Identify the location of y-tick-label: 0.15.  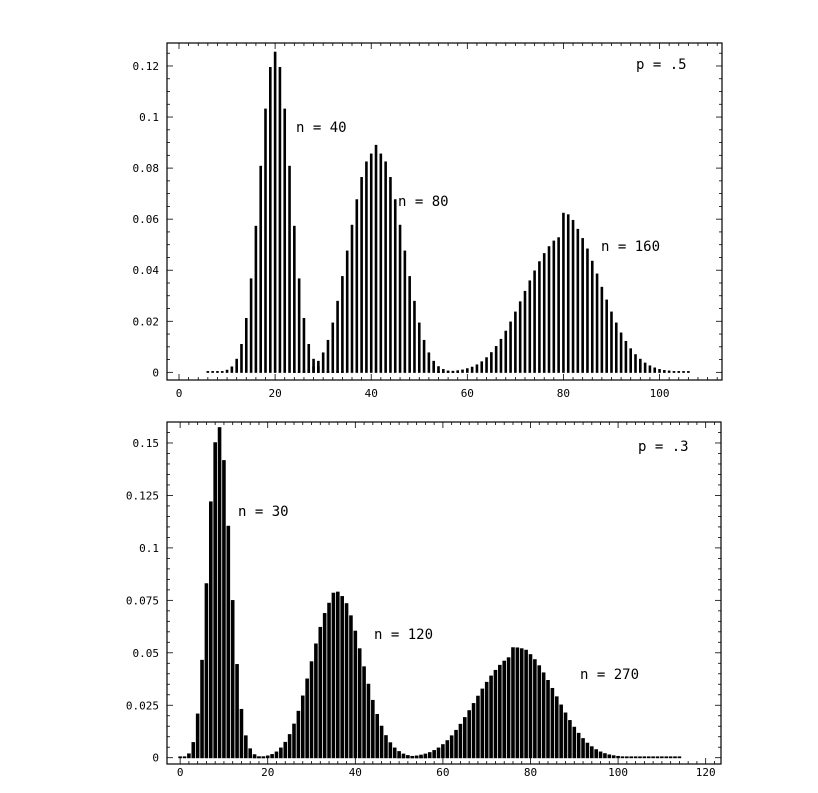
(146, 443).